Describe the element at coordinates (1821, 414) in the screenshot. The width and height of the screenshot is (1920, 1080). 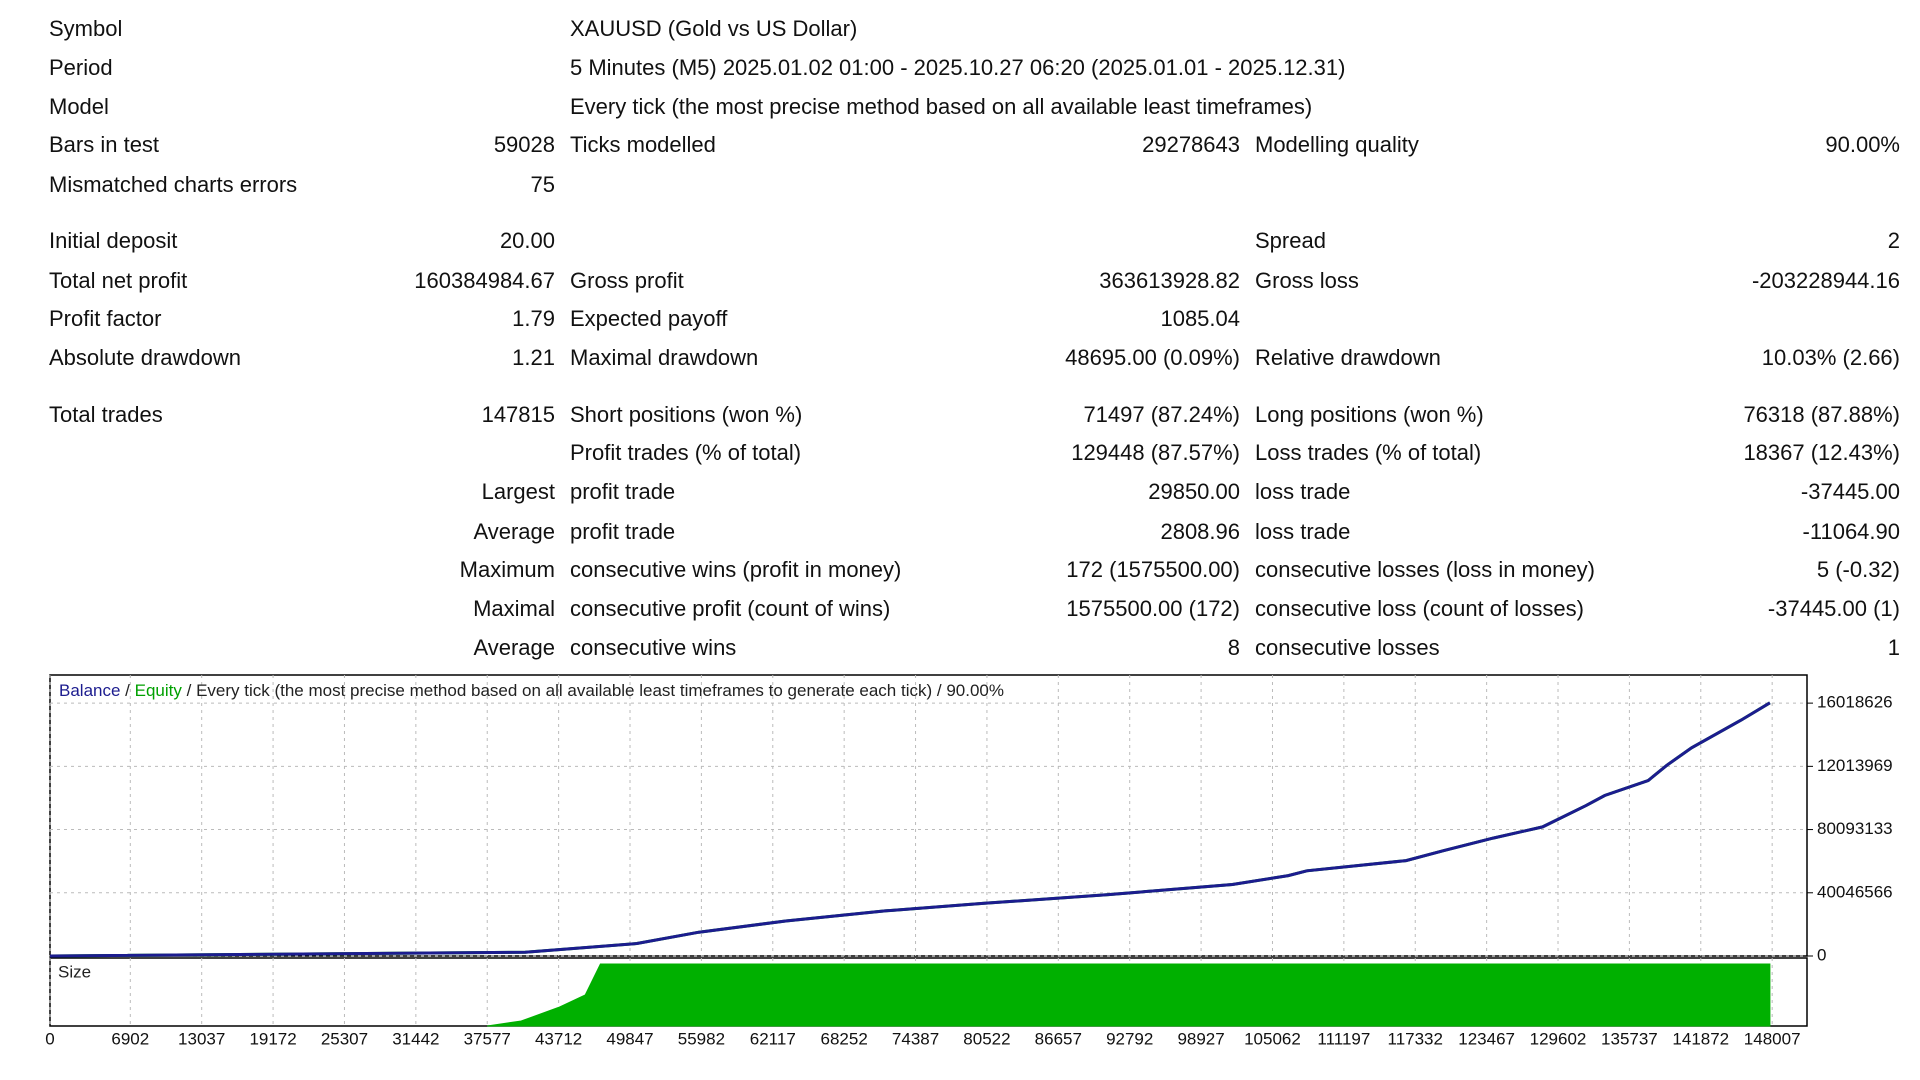
I see `report-value: 76318 (87.88%)` at that location.